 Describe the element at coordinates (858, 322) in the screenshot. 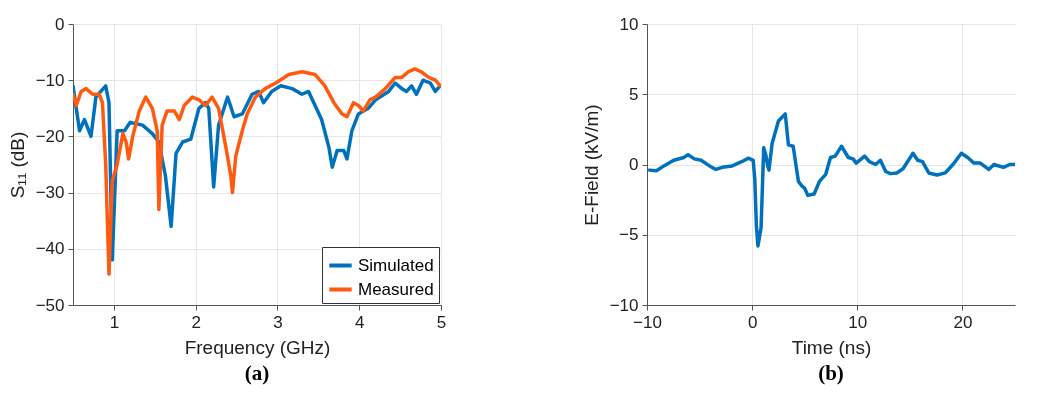

I see `x-tick-label: 10` at that location.